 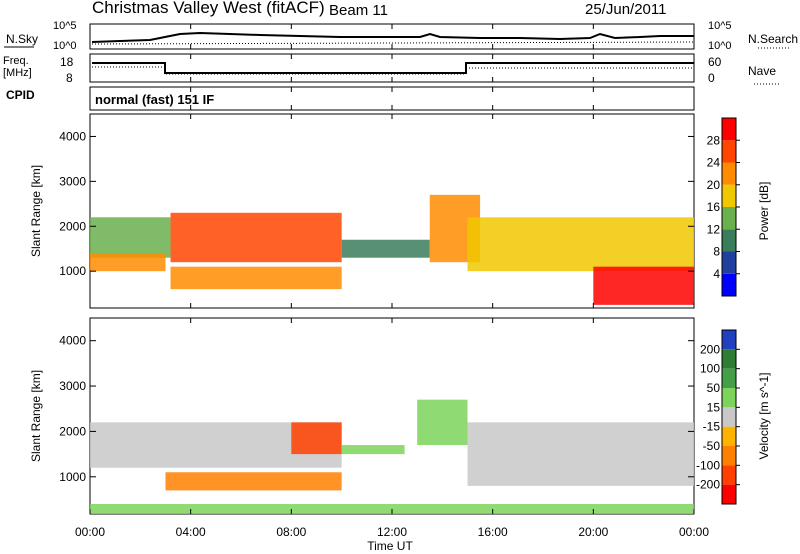 I want to click on nsky-label: N.Sky, so click(x=22, y=39).